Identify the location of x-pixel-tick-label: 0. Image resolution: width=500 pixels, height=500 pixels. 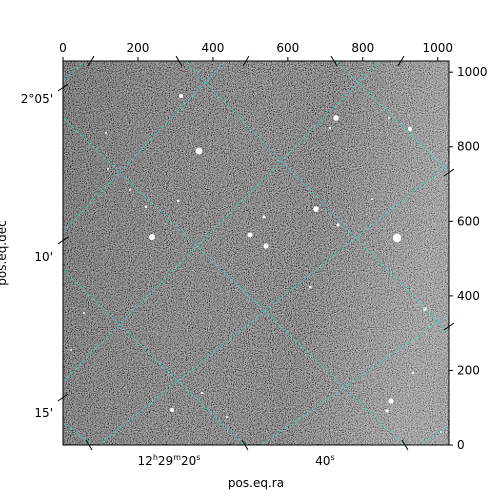
(63, 48).